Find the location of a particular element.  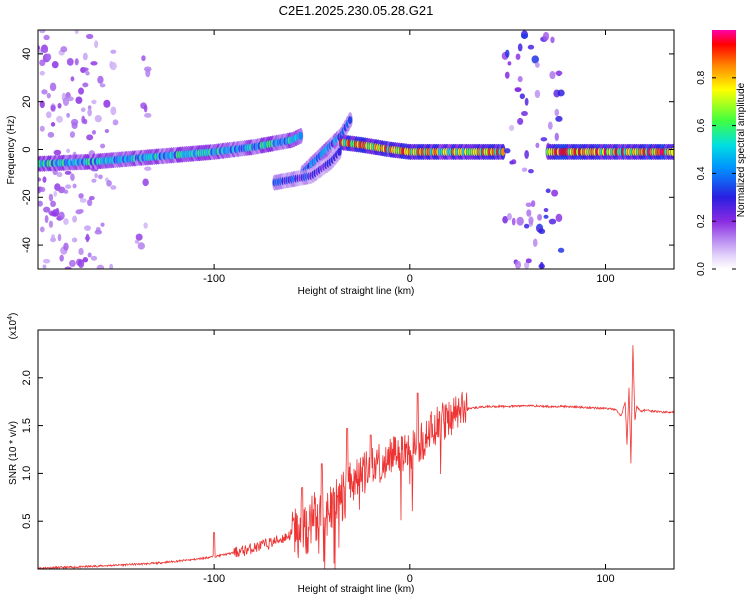

y-tick-label: 0 is located at coordinates (27, 149).